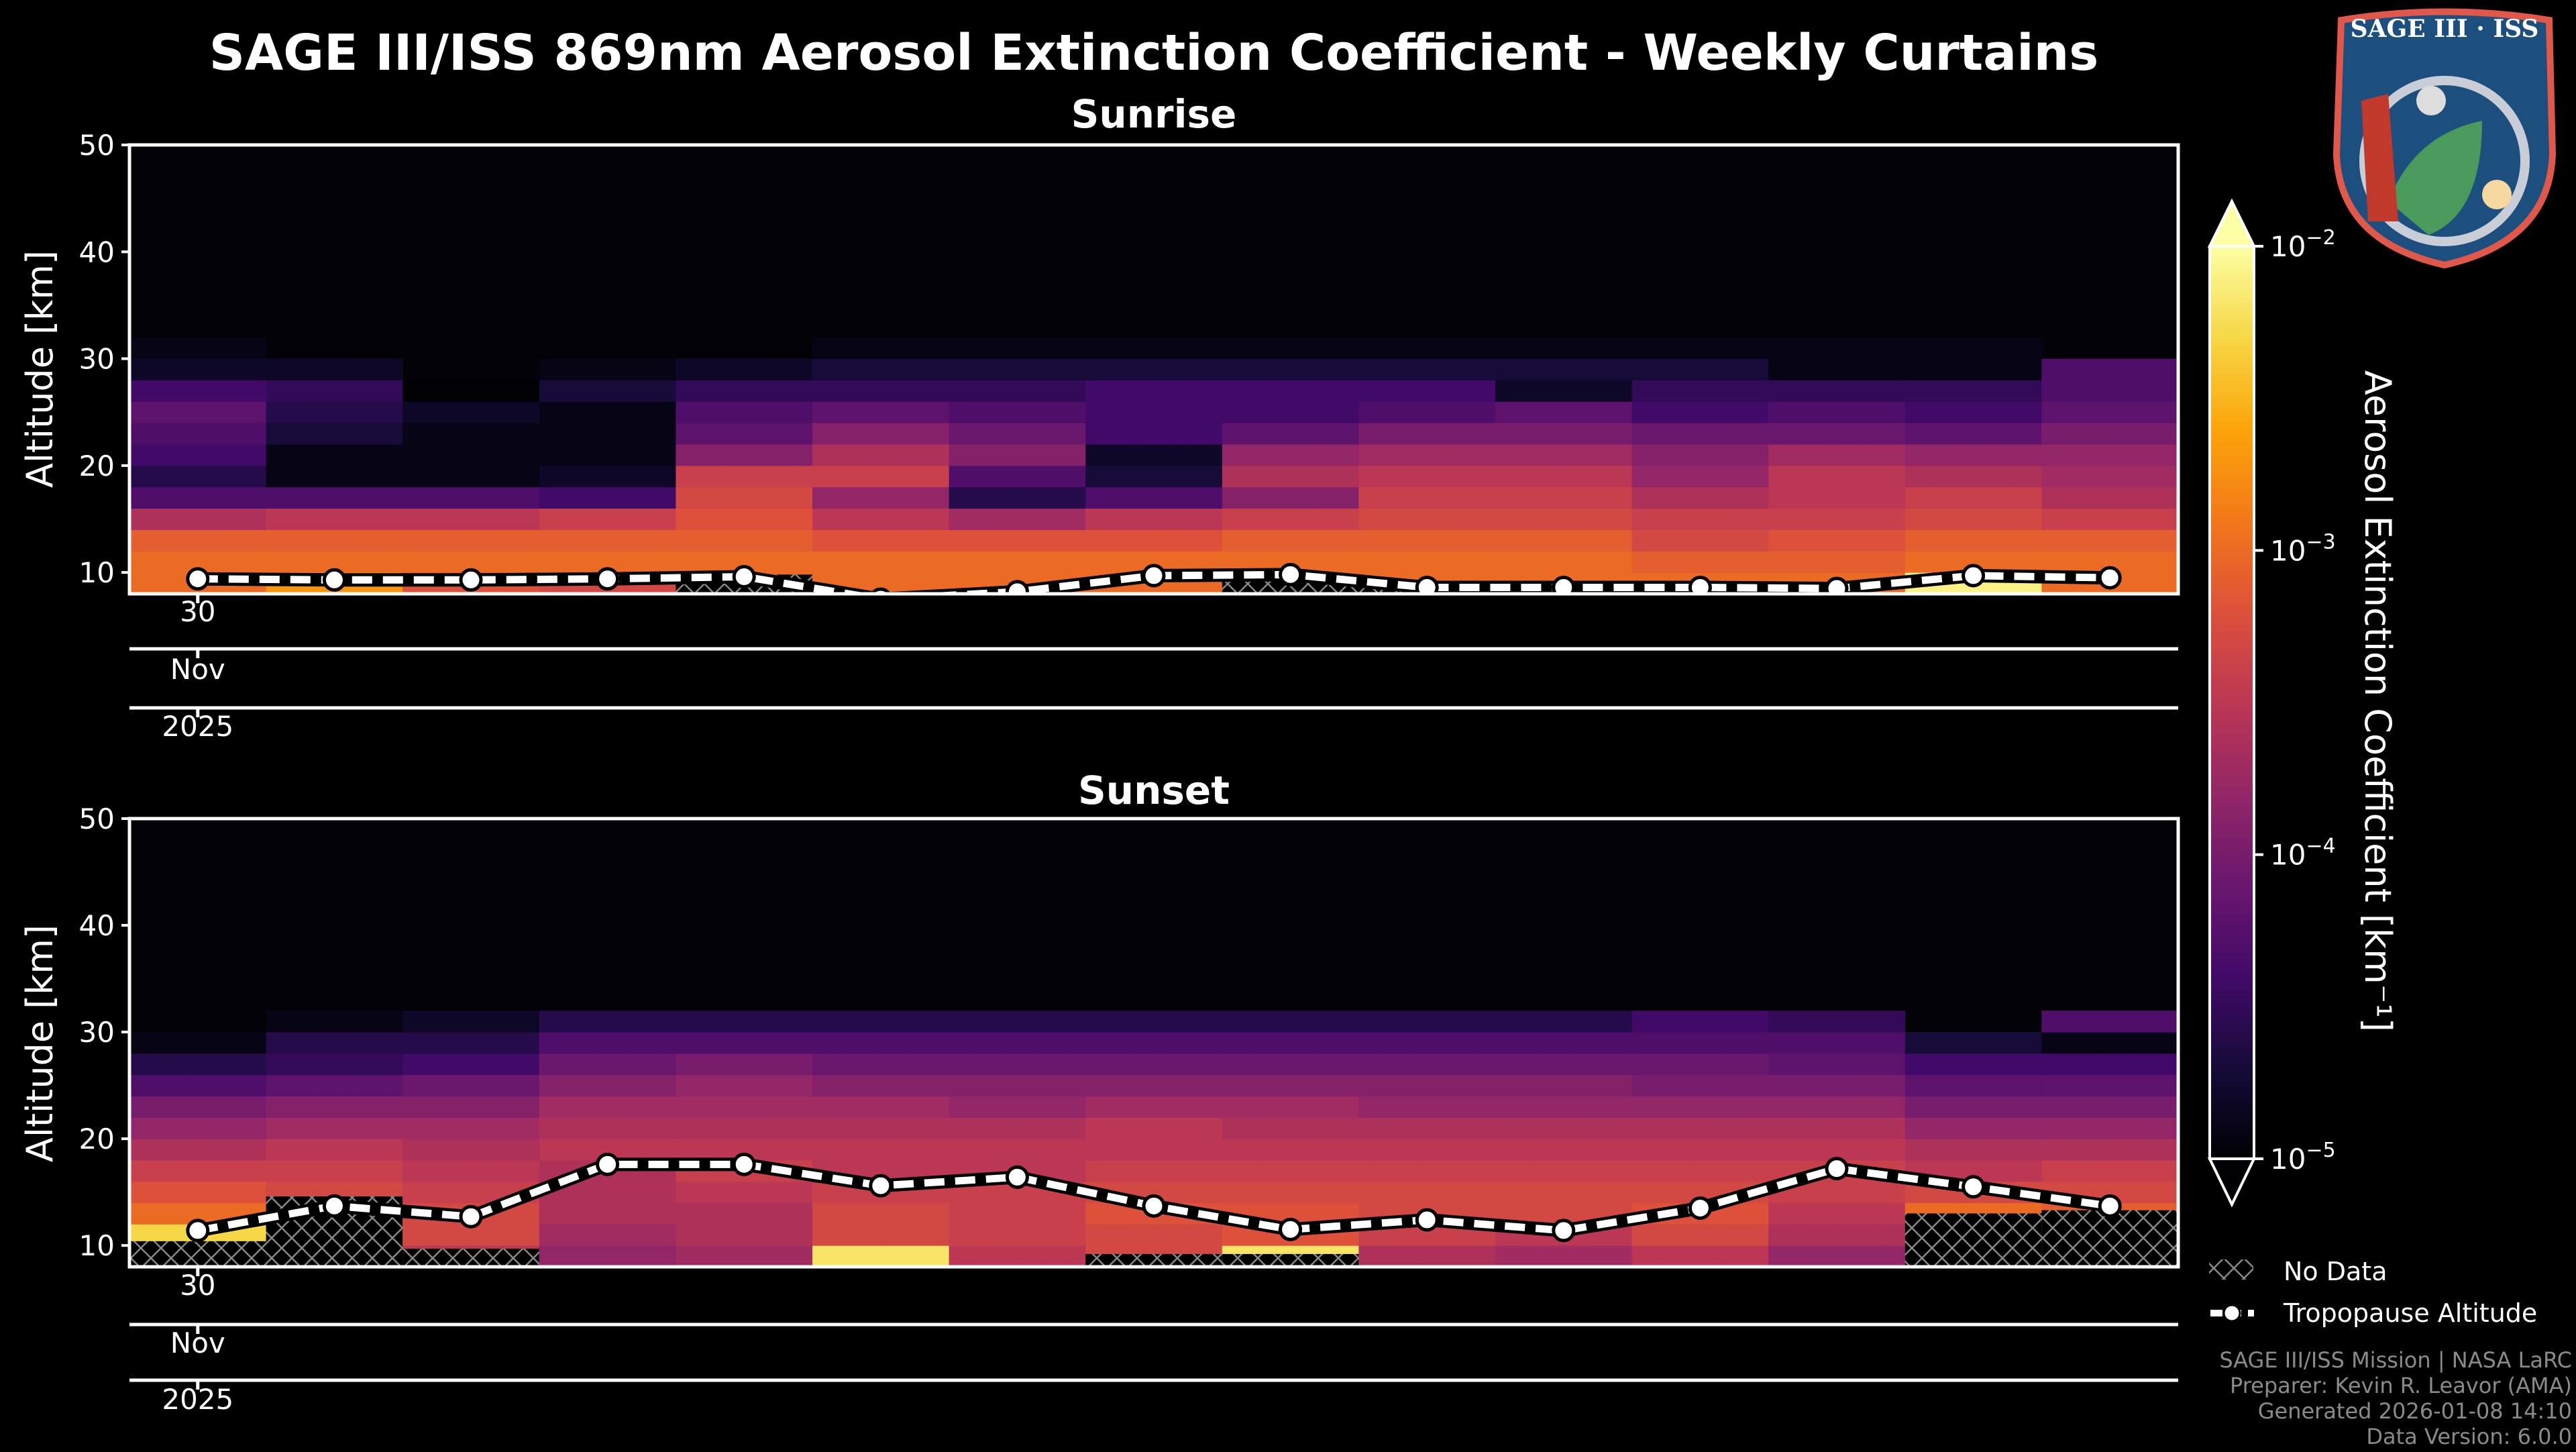 Image resolution: width=2576 pixels, height=1452 pixels. Describe the element at coordinates (2410, 1313) in the screenshot. I see `legend-tropopause-label: Tropopause Altitude` at that location.